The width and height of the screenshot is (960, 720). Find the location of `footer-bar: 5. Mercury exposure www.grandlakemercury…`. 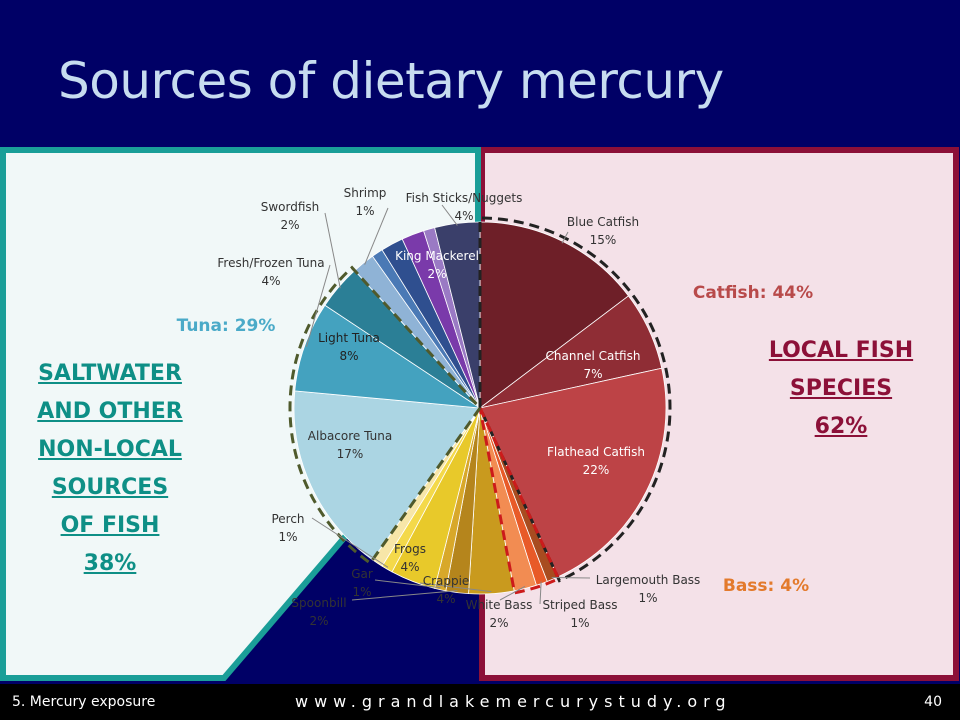

footer-bar: 5. Mercury exposure www.grandlakemercury… is located at coordinates (480, 702).